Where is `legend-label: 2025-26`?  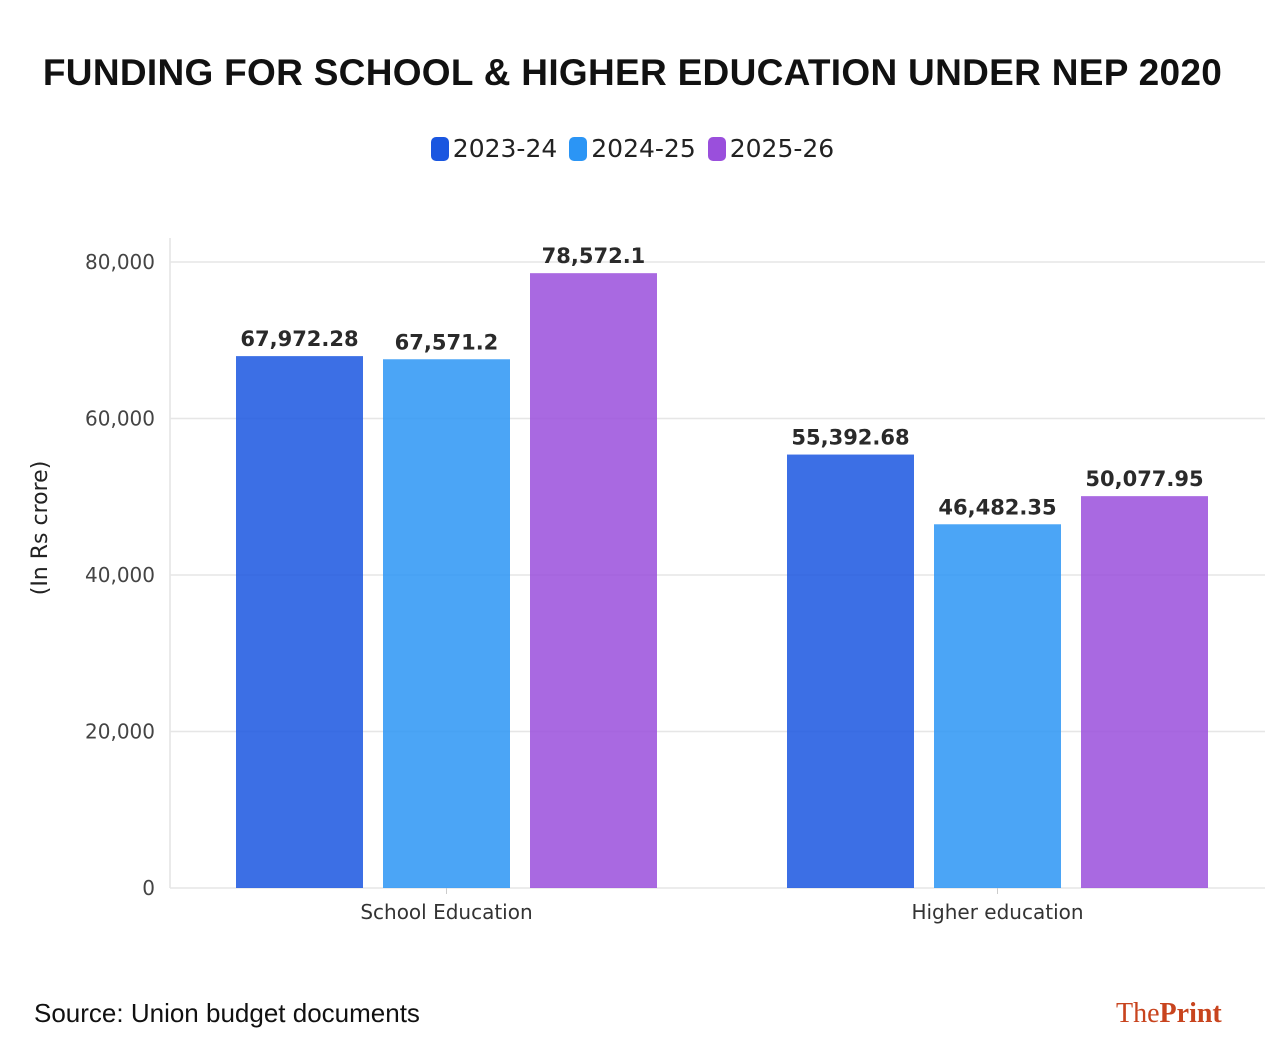
legend-label: 2025-26 is located at coordinates (782, 148).